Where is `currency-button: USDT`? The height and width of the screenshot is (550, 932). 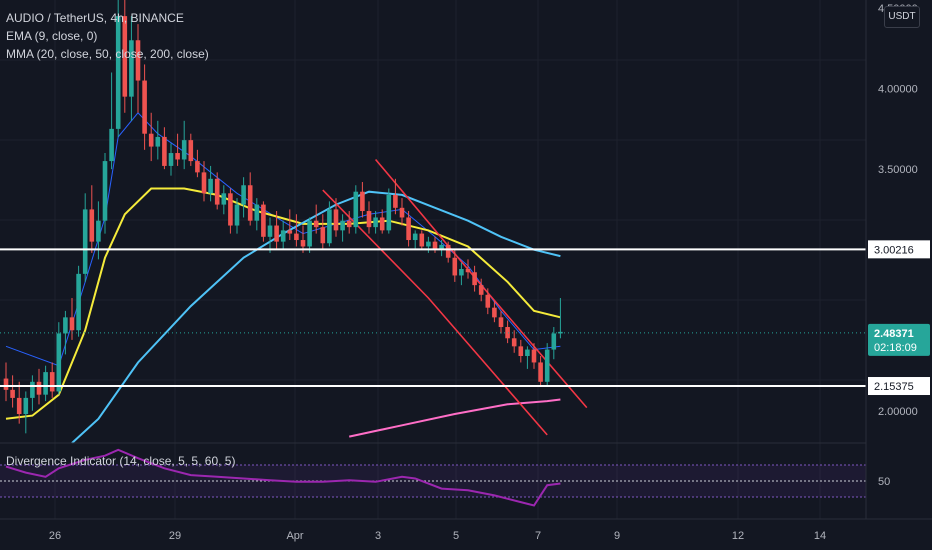 currency-button: USDT is located at coordinates (902, 17).